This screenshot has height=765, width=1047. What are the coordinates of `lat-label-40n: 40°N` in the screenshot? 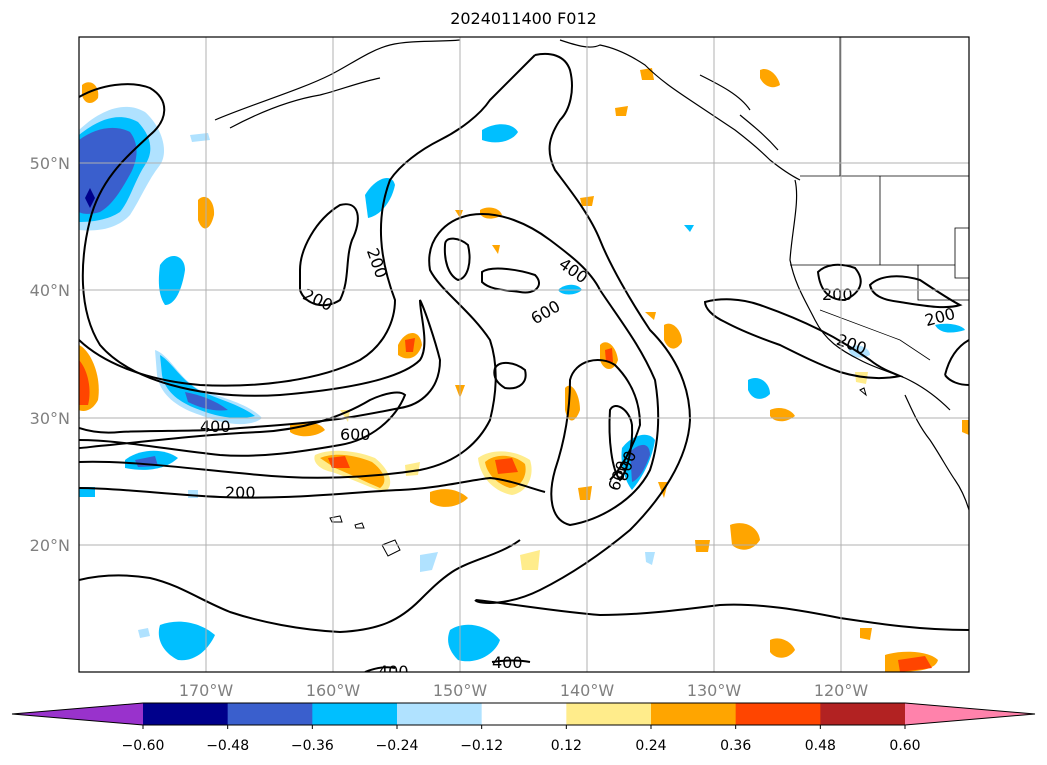 It's located at (50, 290).